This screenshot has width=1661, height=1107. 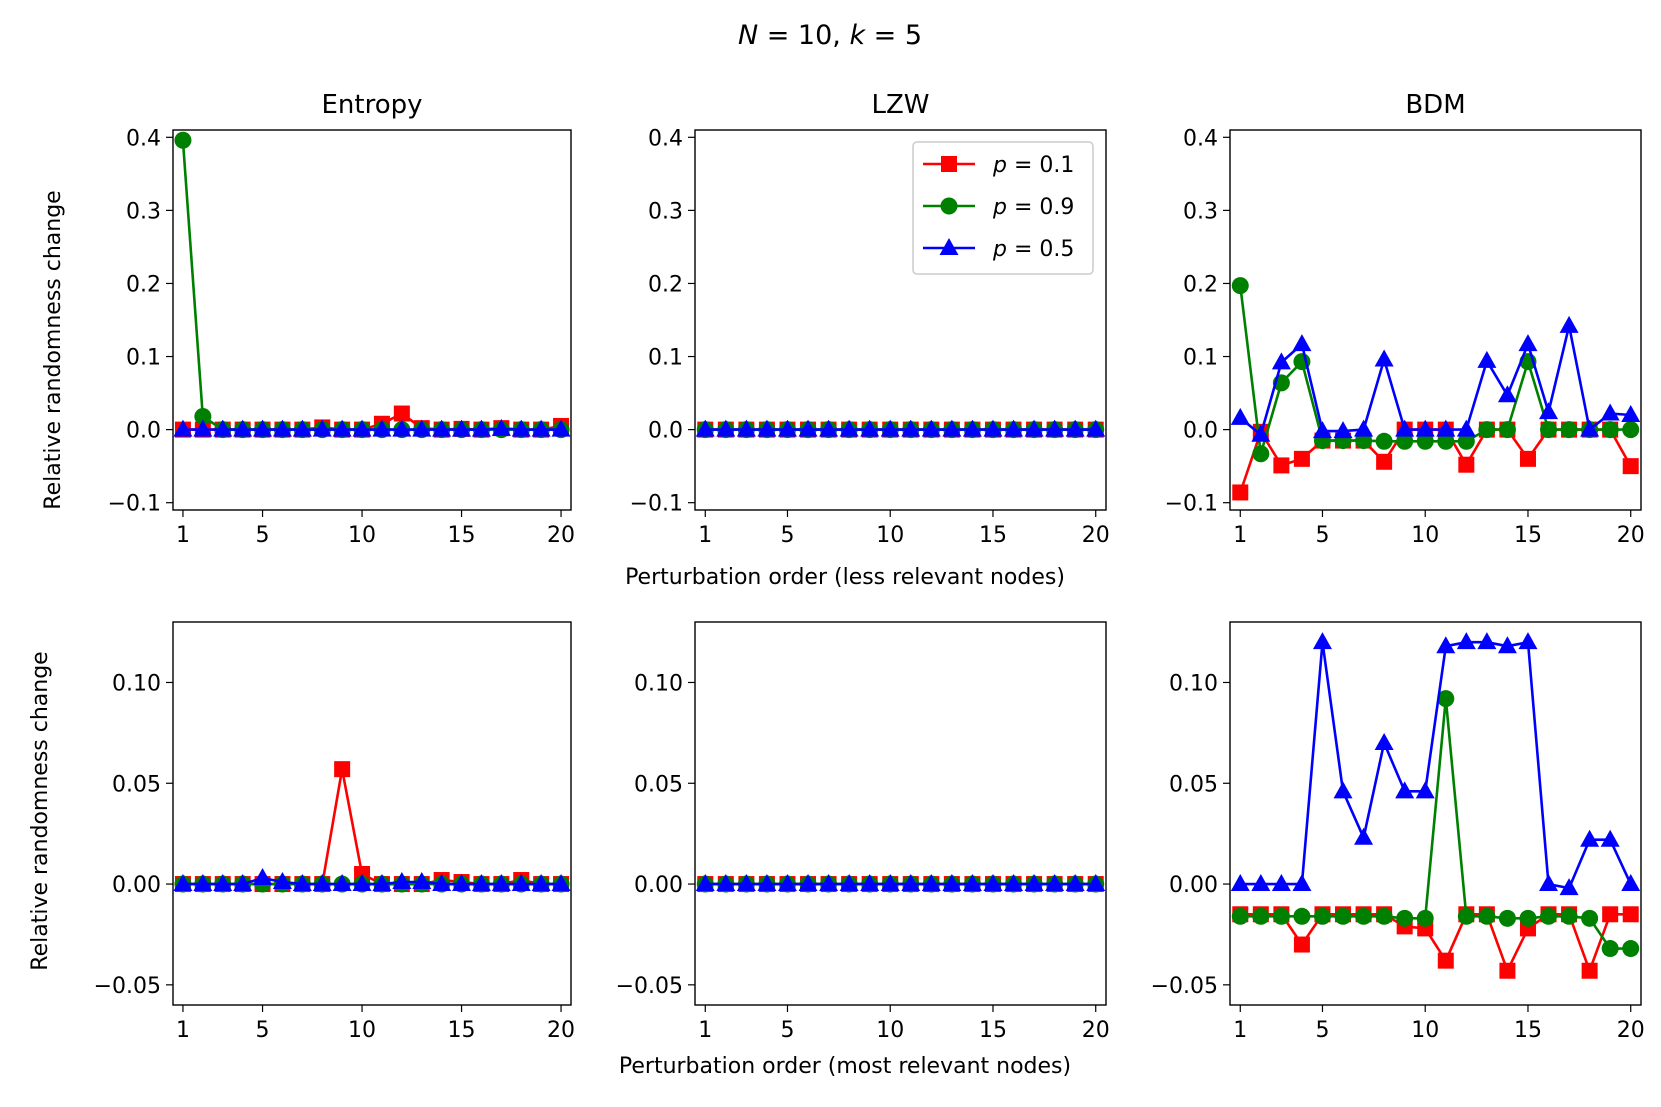 I want to click on legend-label: p = 0.9, so click(x=1033, y=207).